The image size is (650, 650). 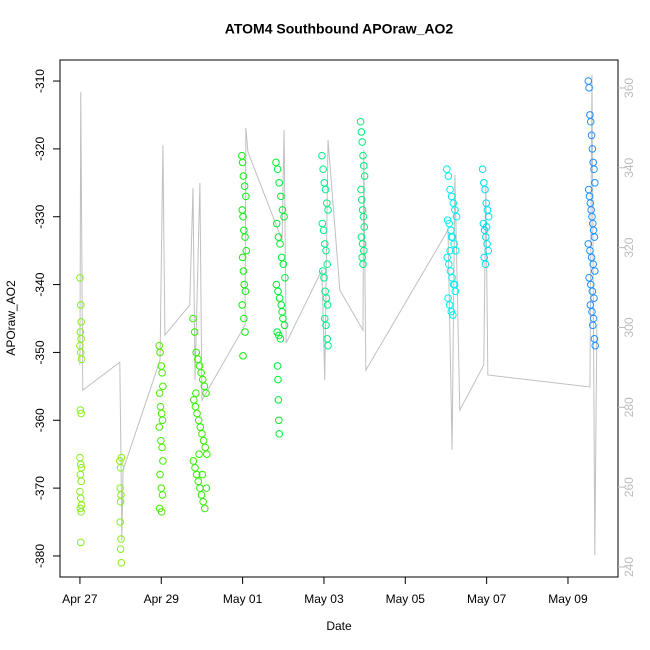 I want to click on y-tick-label: -340, so click(x=40, y=284).